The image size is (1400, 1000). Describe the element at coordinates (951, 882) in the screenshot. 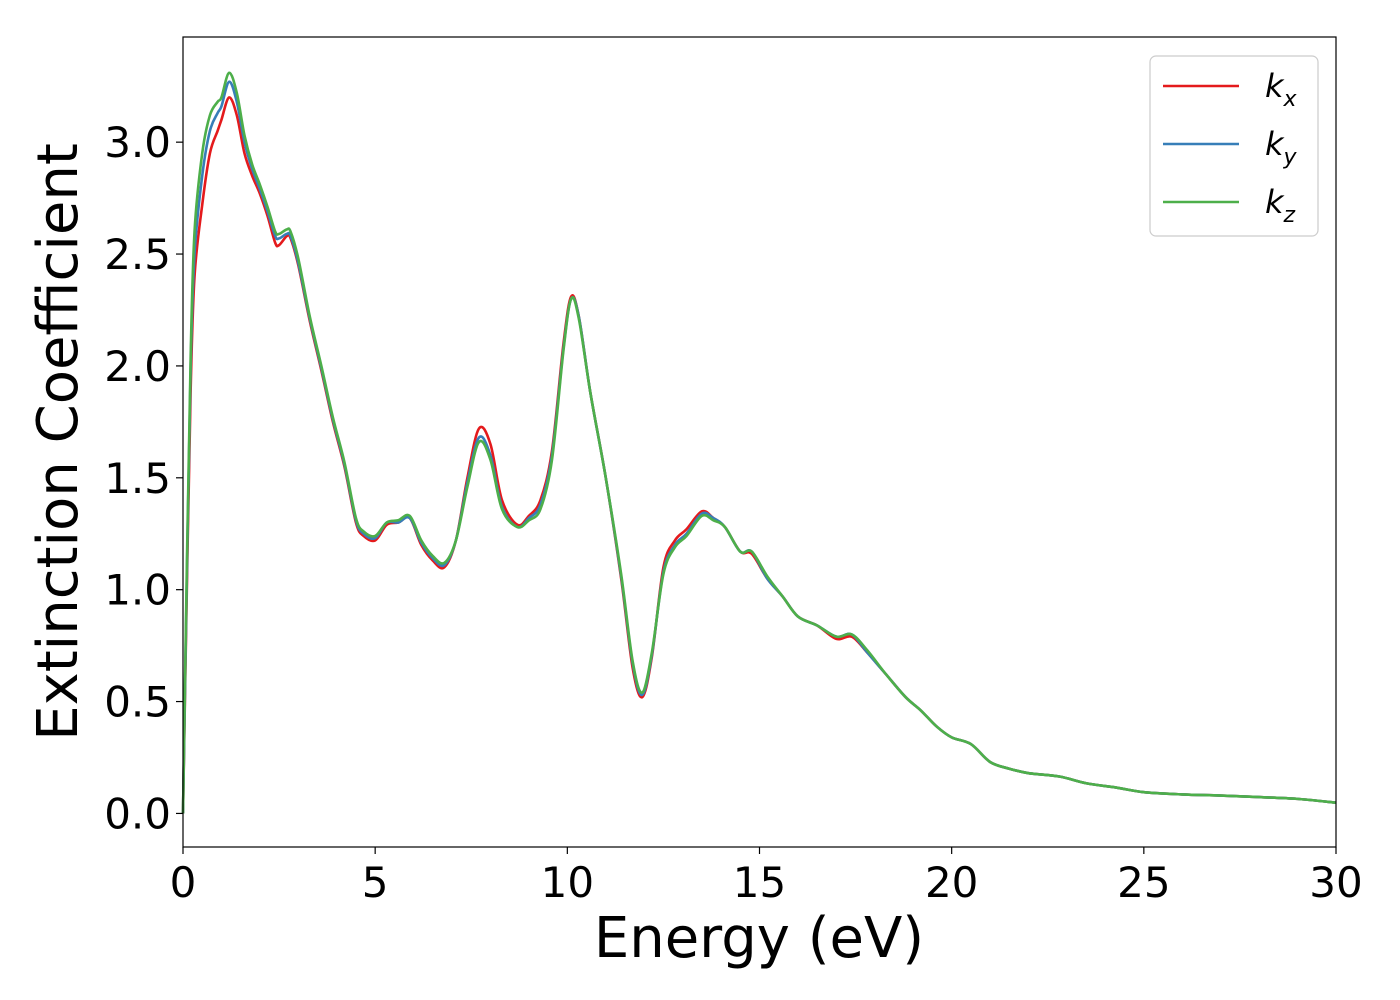

I see `x-tick-label: 20` at that location.